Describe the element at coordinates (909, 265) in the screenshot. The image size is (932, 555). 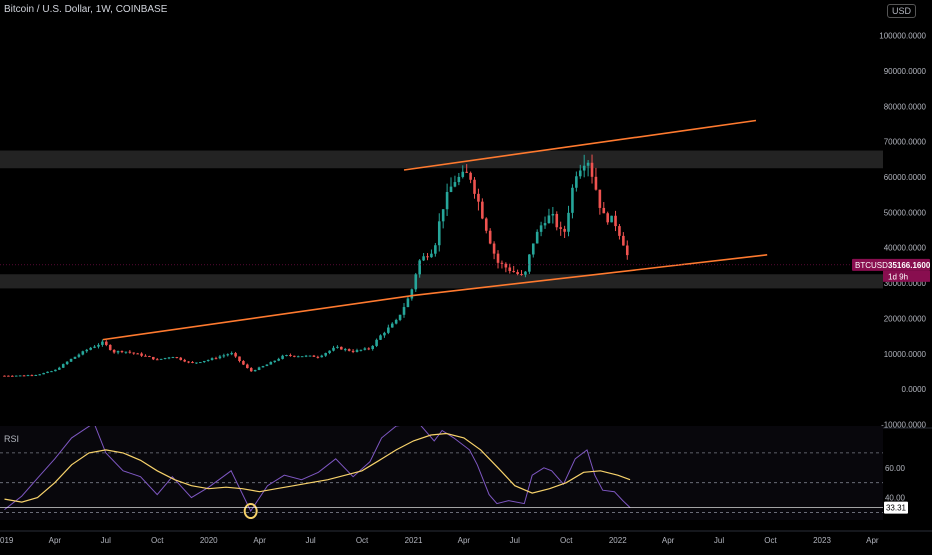
I see `price-tag-value: 35166.1600` at that location.